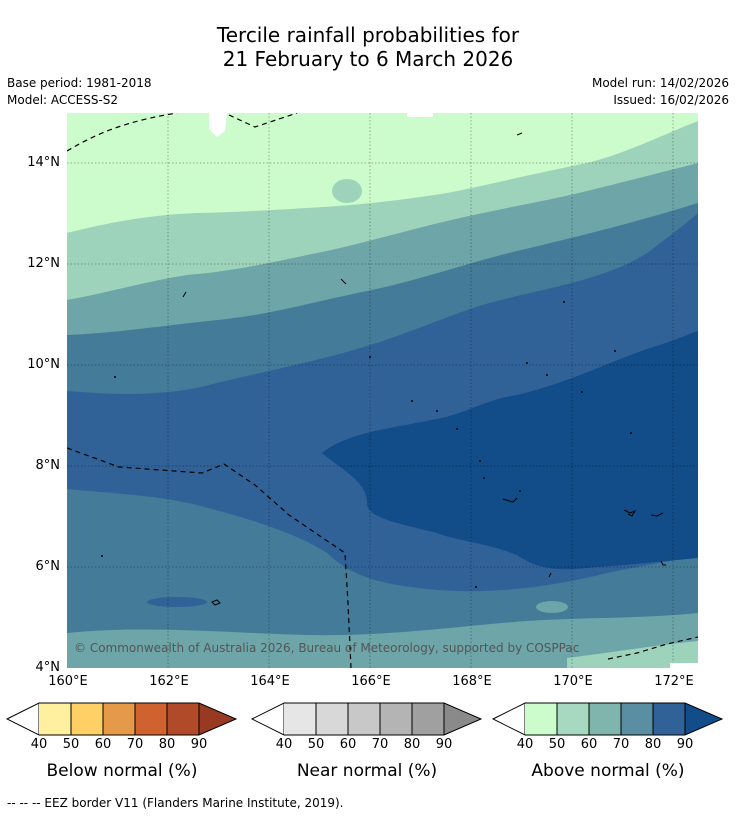 The width and height of the screenshot is (736, 816). What do you see at coordinates (71, 744) in the screenshot?
I see `colorbar-below-tick: 50` at bounding box center [71, 744].